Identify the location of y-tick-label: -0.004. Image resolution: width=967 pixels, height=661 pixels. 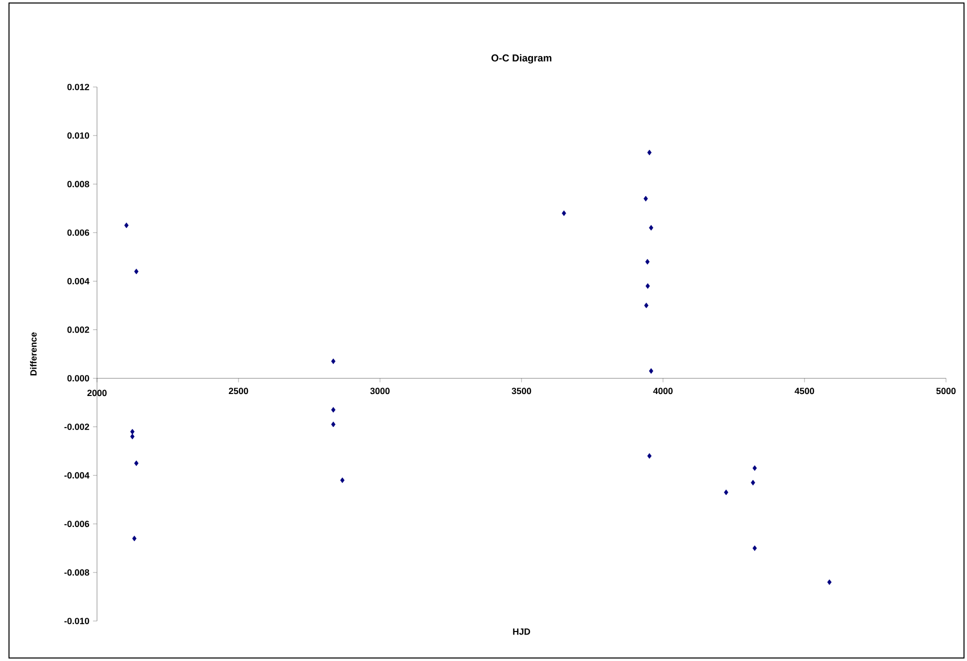
(77, 475).